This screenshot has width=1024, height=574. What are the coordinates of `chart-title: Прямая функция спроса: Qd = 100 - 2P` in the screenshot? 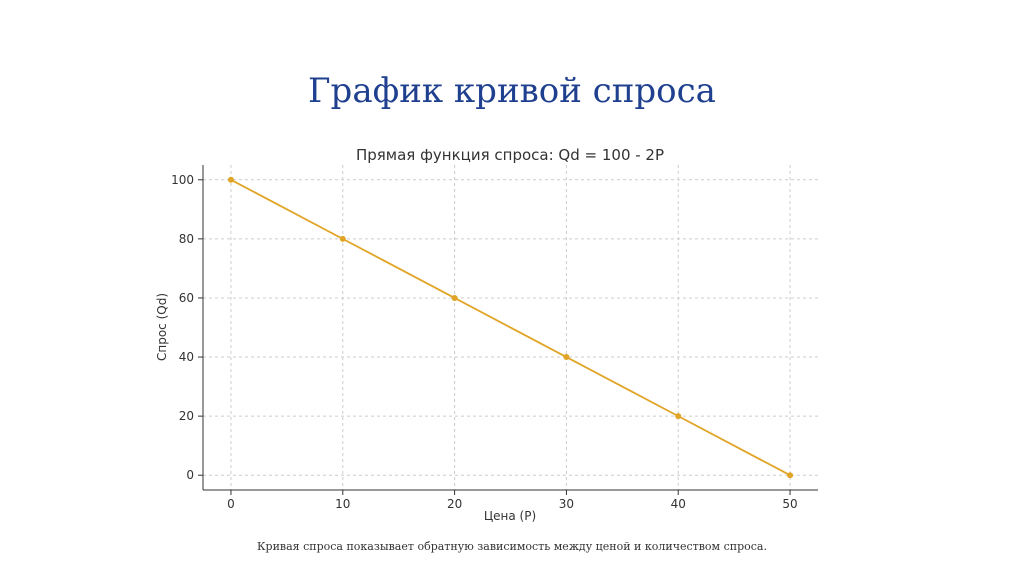 It's located at (510, 155).